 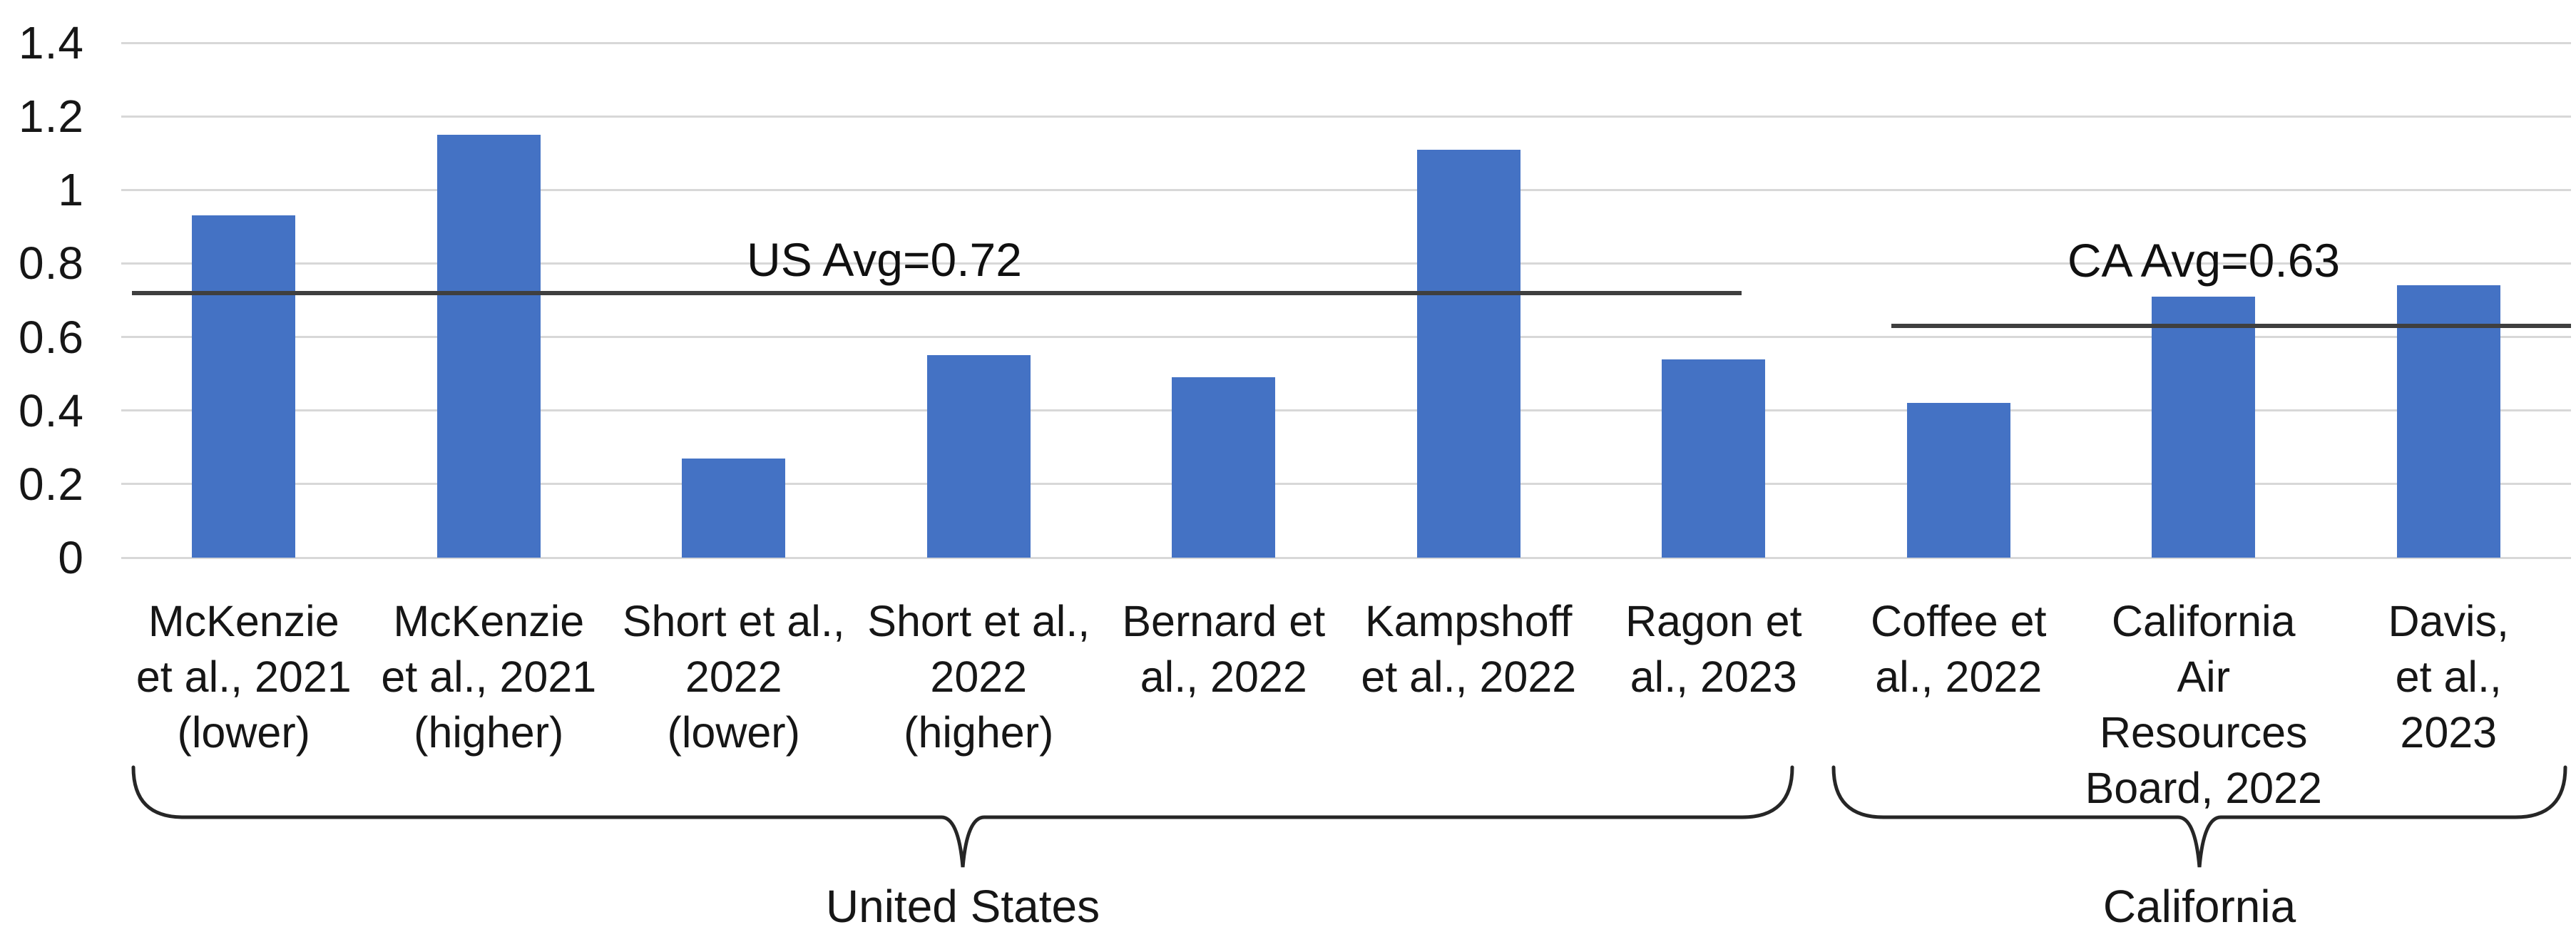 I want to click on x-axis-label: Coffee et al., 2022, so click(x=1959, y=649).